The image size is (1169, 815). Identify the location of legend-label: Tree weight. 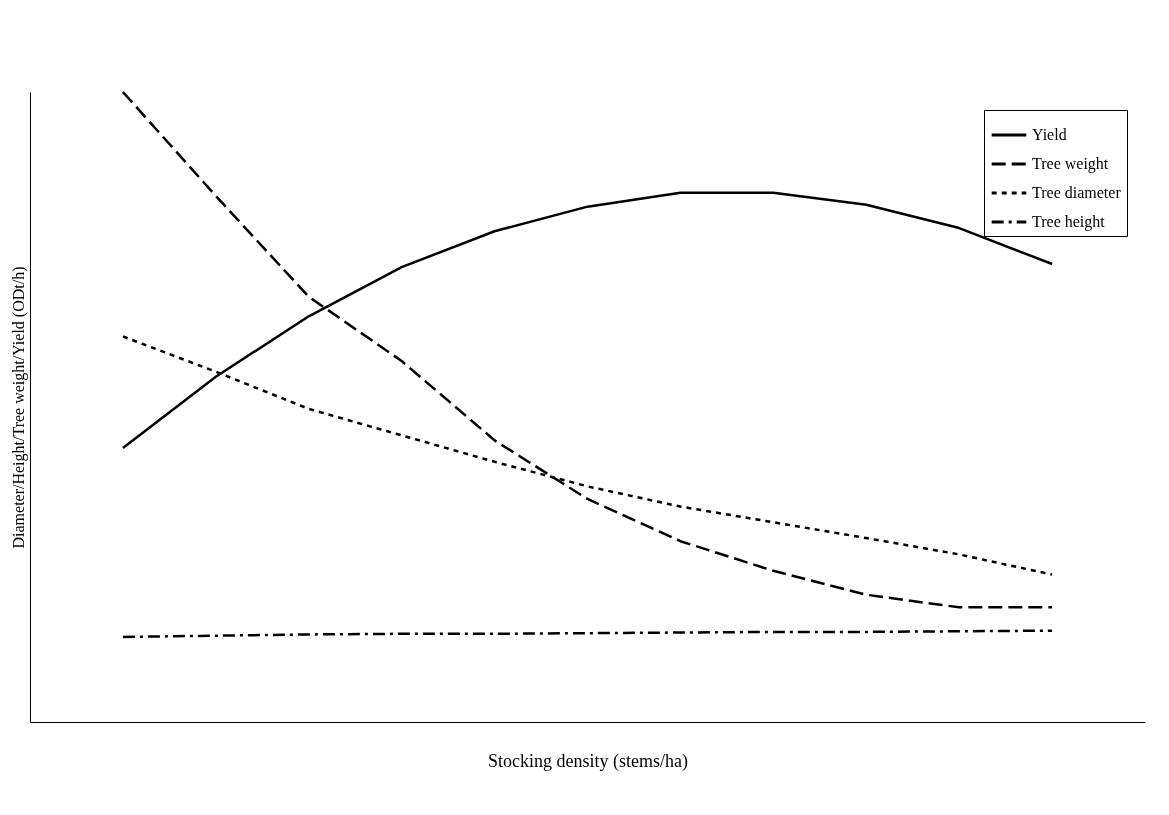
(1070, 164).